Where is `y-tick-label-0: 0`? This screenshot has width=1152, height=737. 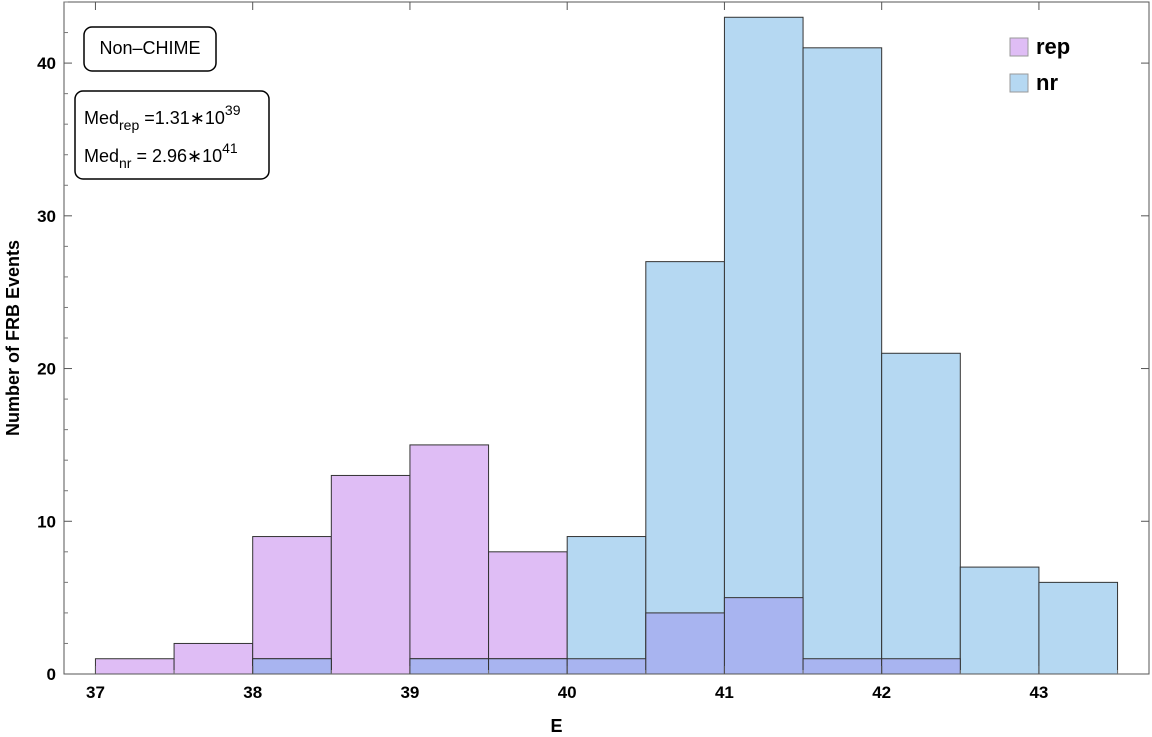
y-tick-label-0: 0 is located at coordinates (51, 674).